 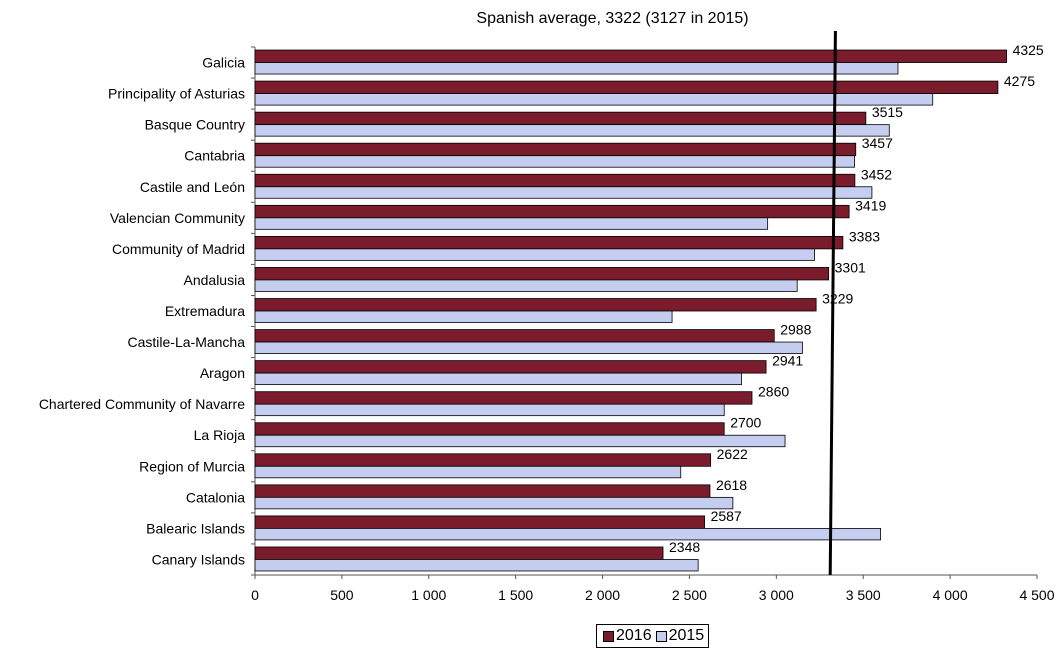 I want to click on legend-swatch-2015, so click(x=661, y=636).